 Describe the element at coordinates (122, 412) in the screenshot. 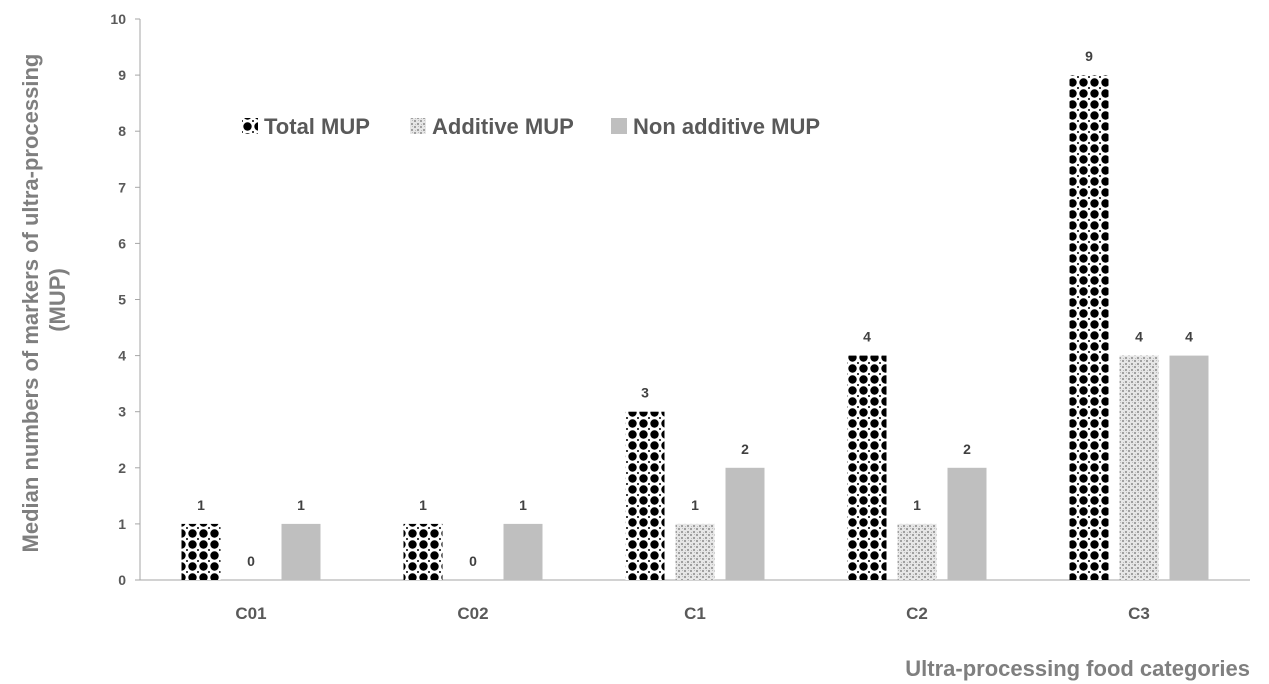

I see `y-tick-label: 3` at that location.